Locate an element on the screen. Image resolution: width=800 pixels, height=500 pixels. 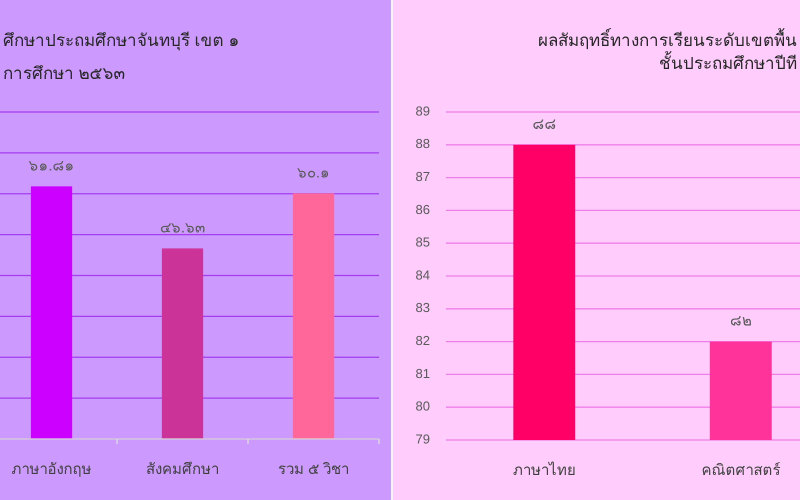
data-label: ๘๘ is located at coordinates (544, 124).